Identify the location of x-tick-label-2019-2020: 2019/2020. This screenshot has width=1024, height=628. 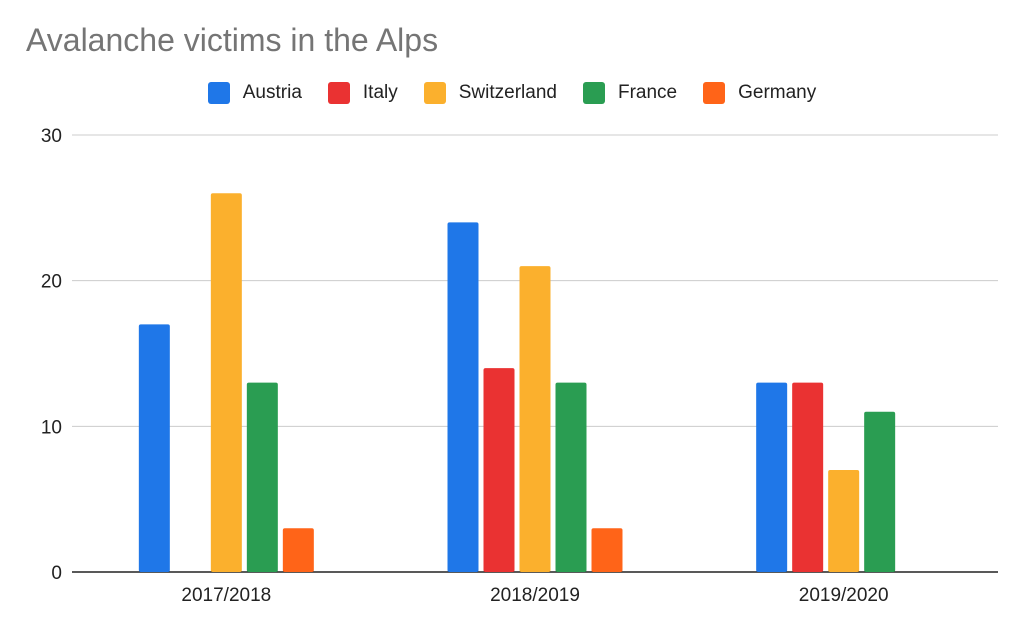
(844, 595).